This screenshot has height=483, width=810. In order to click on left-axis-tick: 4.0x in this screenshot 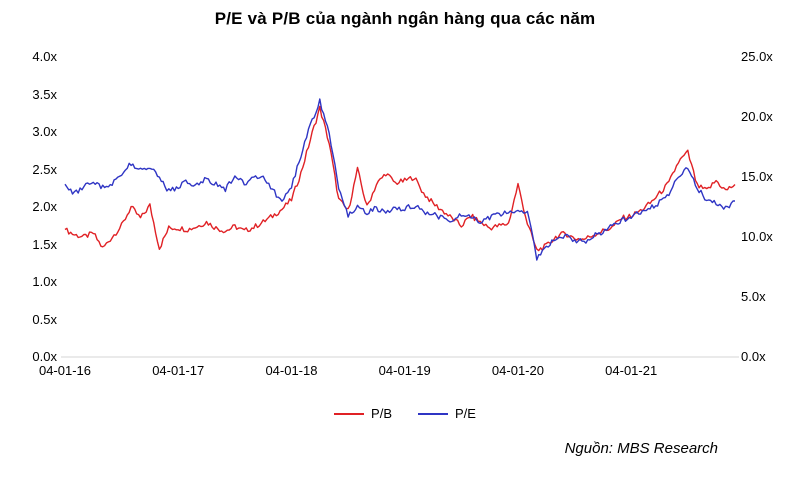, I will do `click(44, 56)`.